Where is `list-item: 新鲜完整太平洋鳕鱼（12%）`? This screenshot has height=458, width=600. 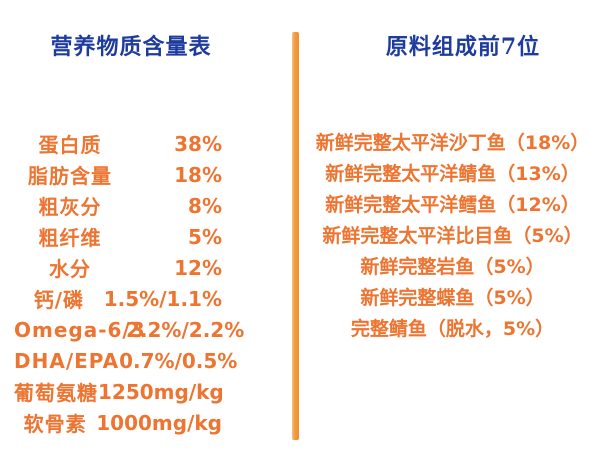 list-item: 新鲜完整太平洋鳕鱼（12%） is located at coordinates (452, 205).